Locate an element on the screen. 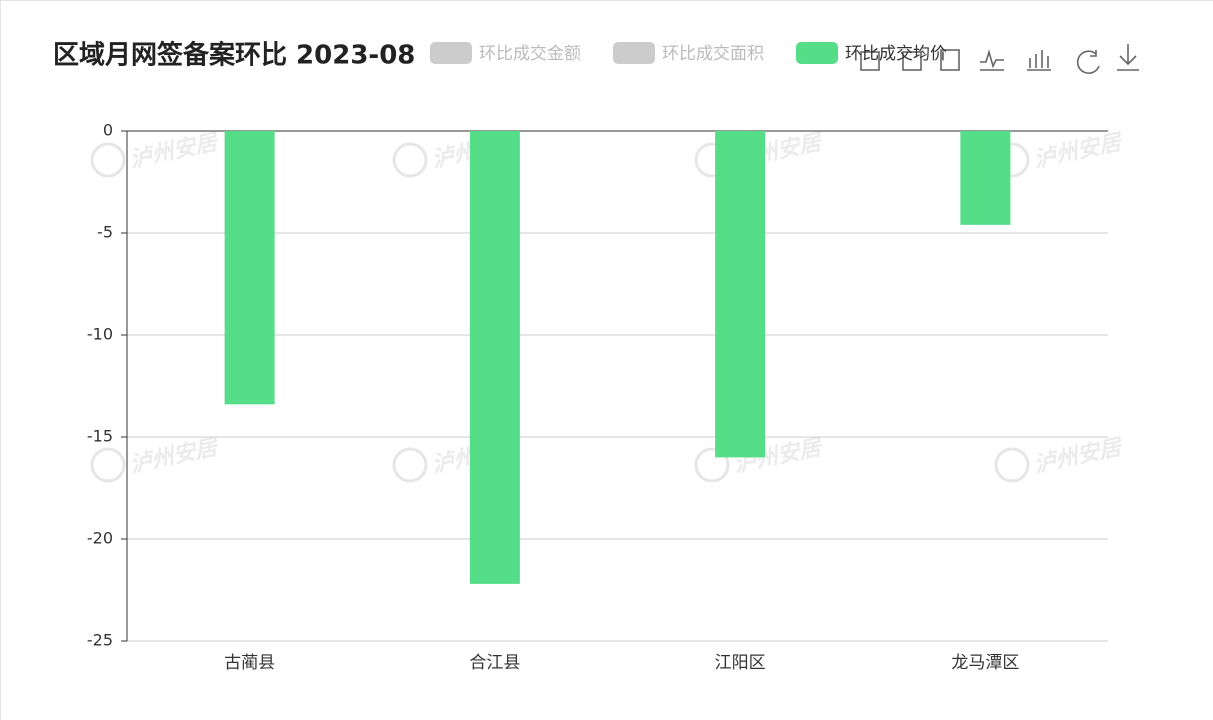  x-tick-label: 合江县 is located at coordinates (494, 663).